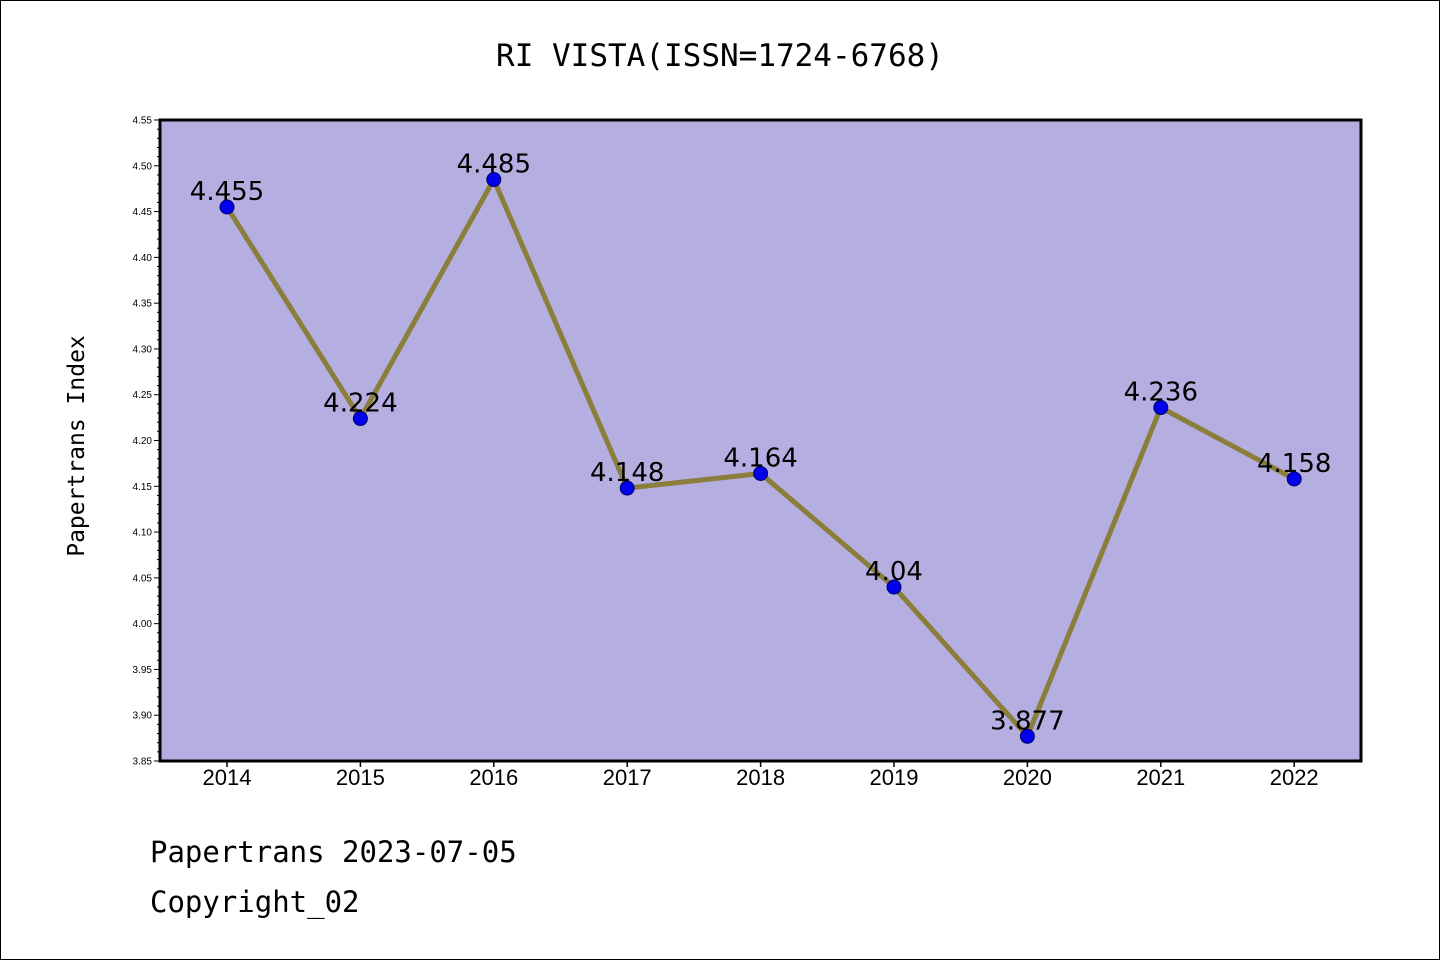 The width and height of the screenshot is (1440, 960). What do you see at coordinates (143, 121) in the screenshot?
I see `y-tick-label: 4.55` at bounding box center [143, 121].